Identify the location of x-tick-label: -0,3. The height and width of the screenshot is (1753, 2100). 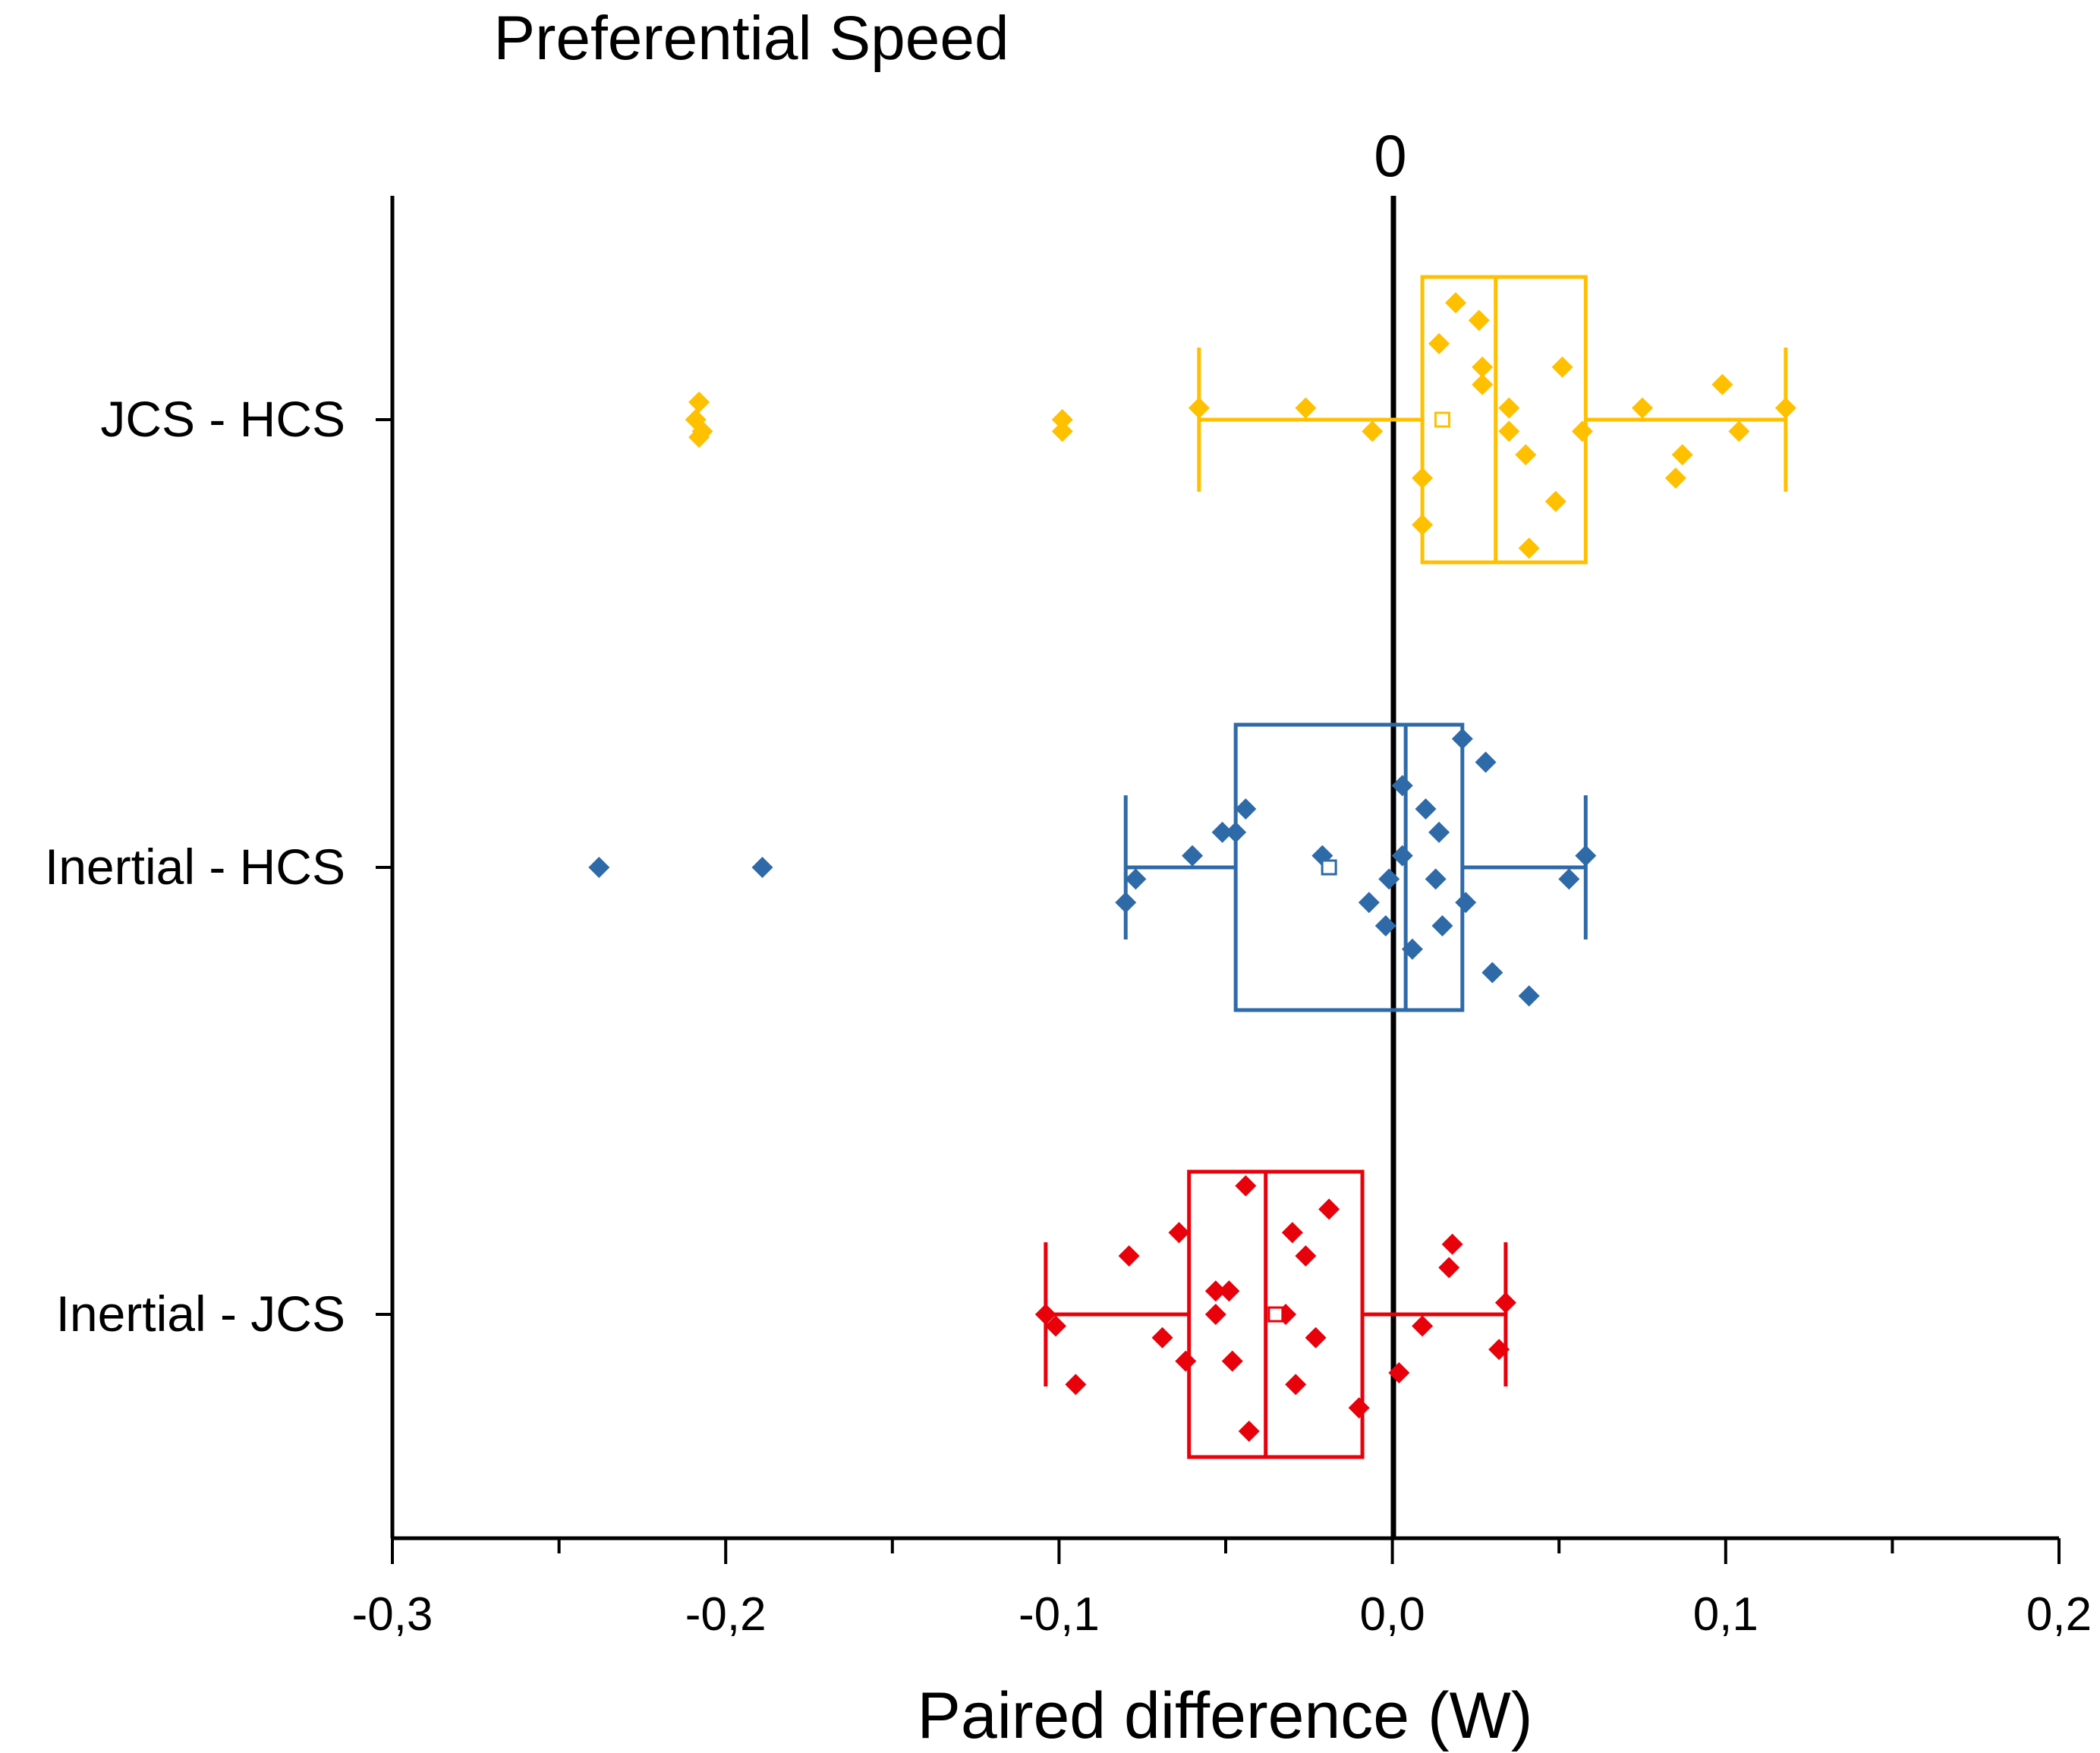
(392, 1615).